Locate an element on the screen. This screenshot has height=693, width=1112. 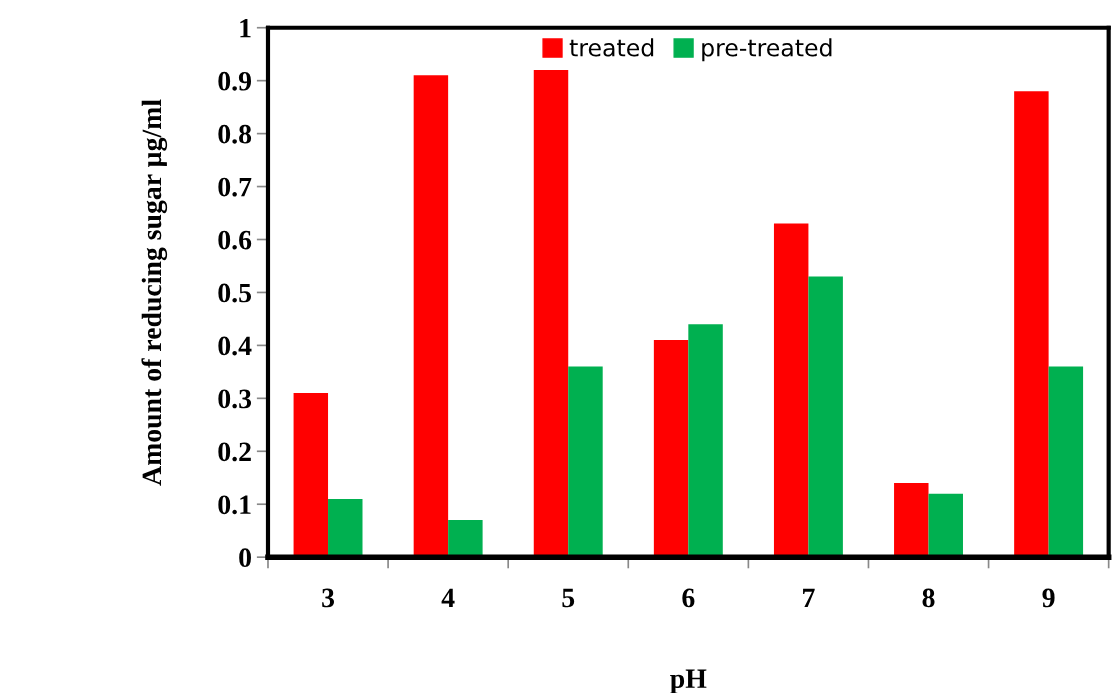
x-tick-label: 9 is located at coordinates (1048, 598).